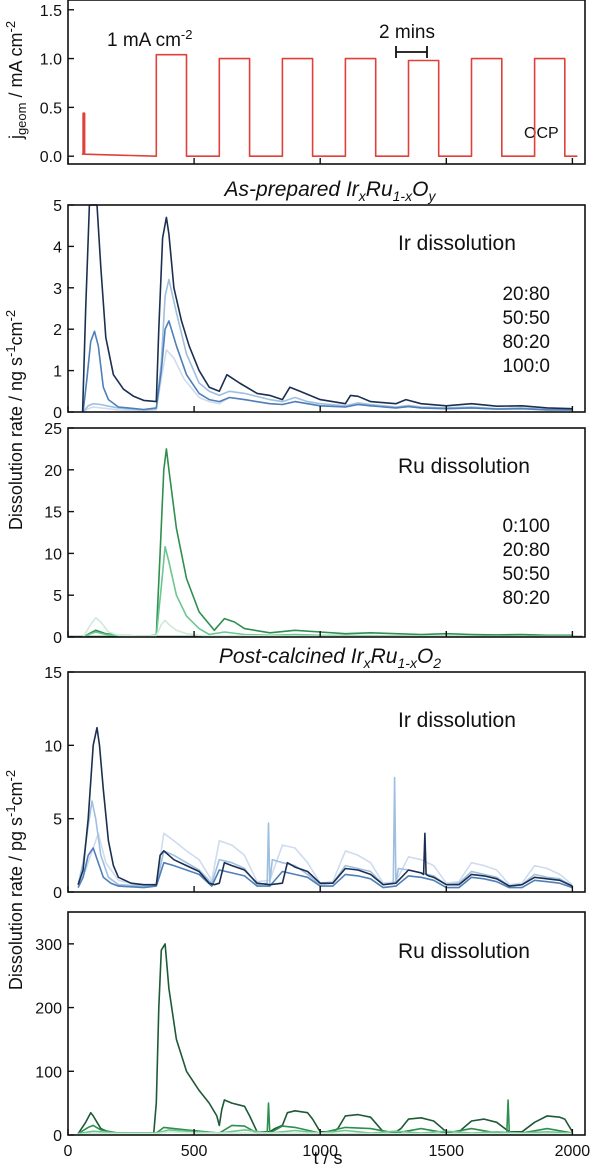 This screenshot has width=596, height=1170. I want to click on legend-ru-50-50: 50:50, so click(526, 574).